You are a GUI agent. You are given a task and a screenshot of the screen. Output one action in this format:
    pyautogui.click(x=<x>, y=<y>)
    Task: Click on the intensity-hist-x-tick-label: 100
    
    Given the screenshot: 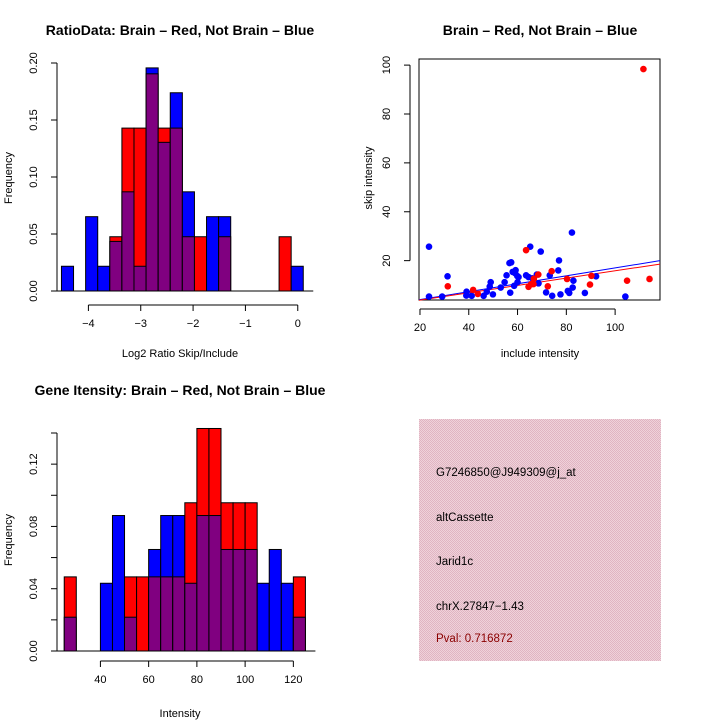 What is the action you would take?
    pyautogui.click(x=245, y=680)
    